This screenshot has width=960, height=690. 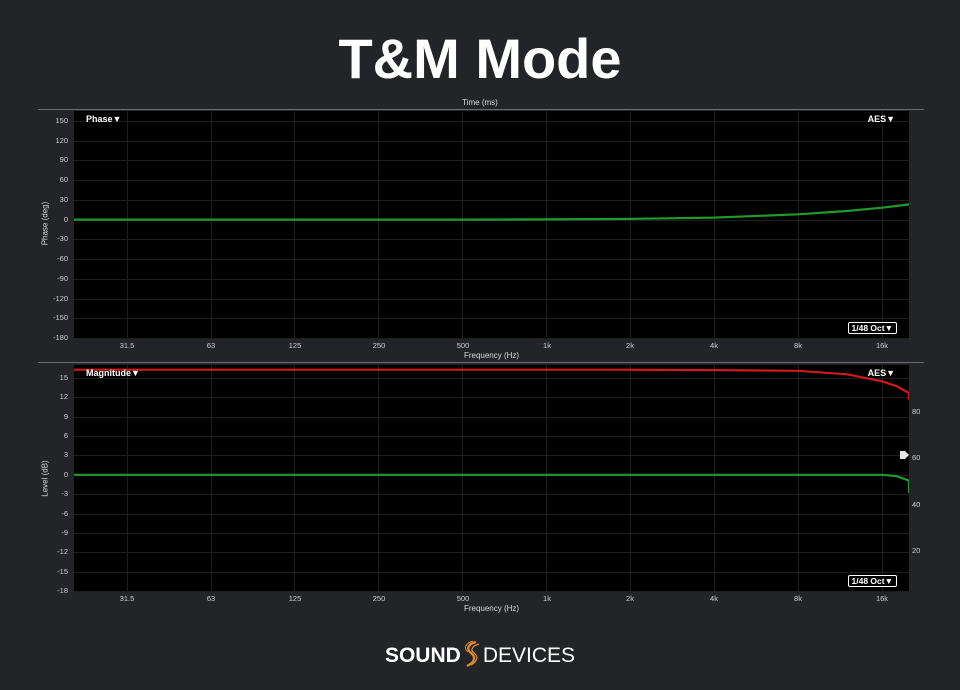 I want to click on y-tick-label: 15, so click(x=63, y=377).